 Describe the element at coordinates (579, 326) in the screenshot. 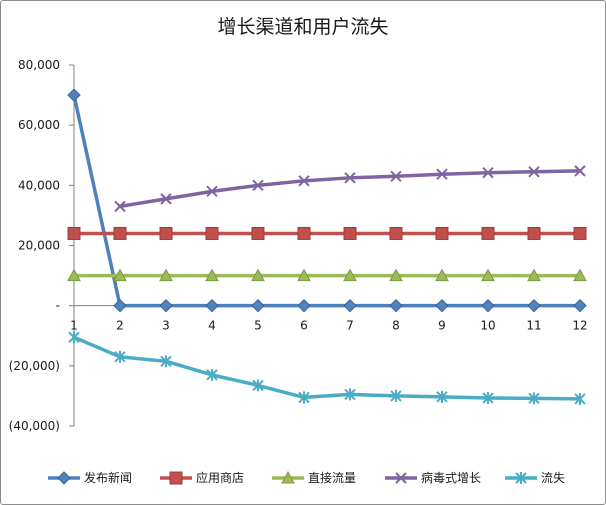

I see `x-tick-label: 12` at that location.